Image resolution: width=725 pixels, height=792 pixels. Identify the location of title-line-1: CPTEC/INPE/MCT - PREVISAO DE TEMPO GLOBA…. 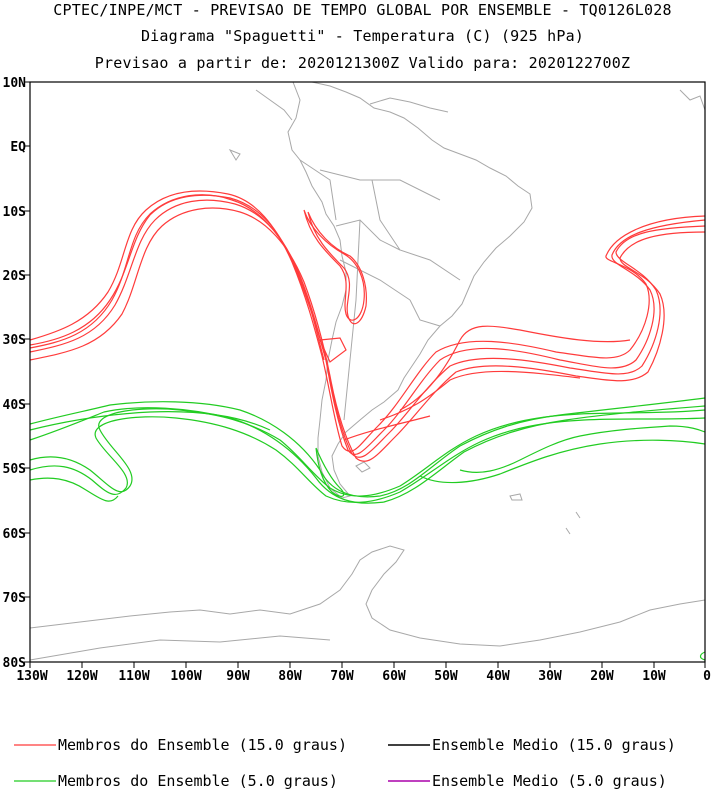
(362, 10).